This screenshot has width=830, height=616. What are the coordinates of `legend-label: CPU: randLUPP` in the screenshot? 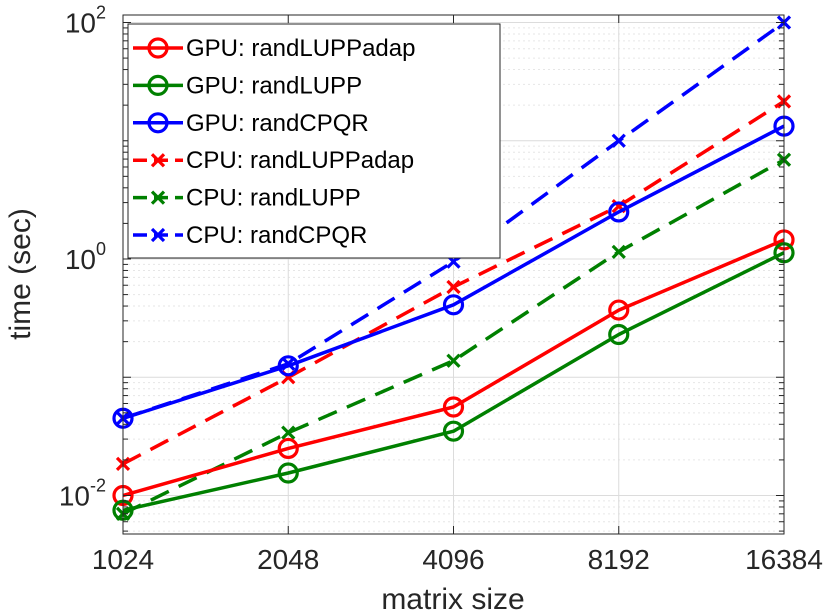 It's located at (273, 198).